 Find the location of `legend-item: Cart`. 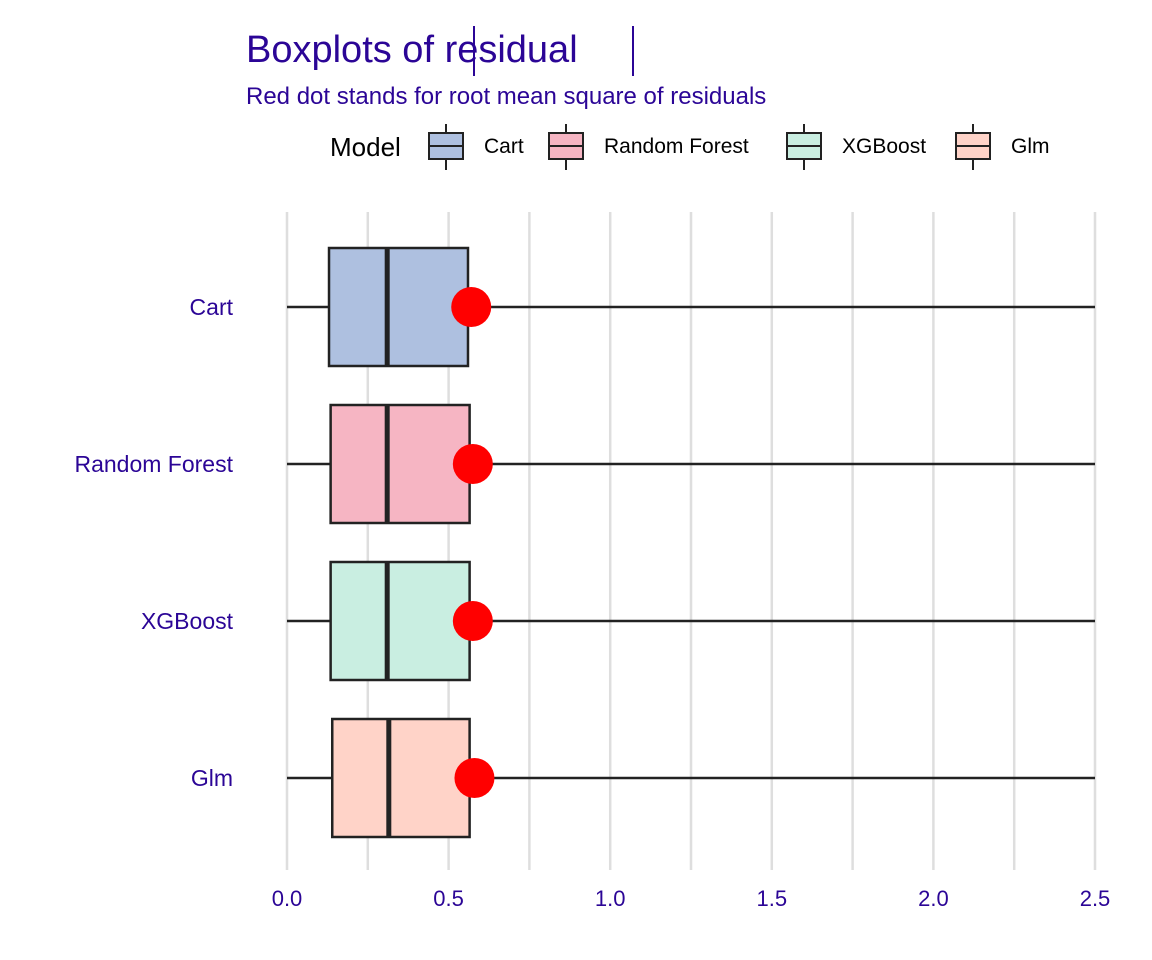

legend-item: Cart is located at coordinates (476, 147).